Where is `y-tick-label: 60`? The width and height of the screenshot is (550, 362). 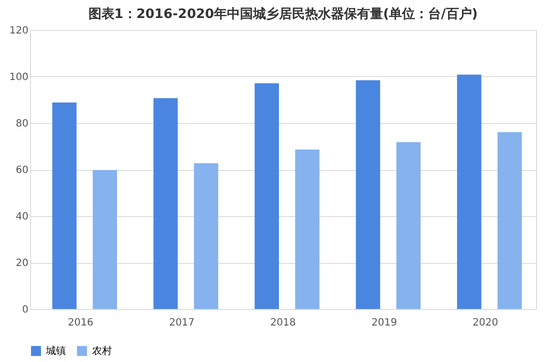
y-tick-label: 60 is located at coordinates (22, 170).